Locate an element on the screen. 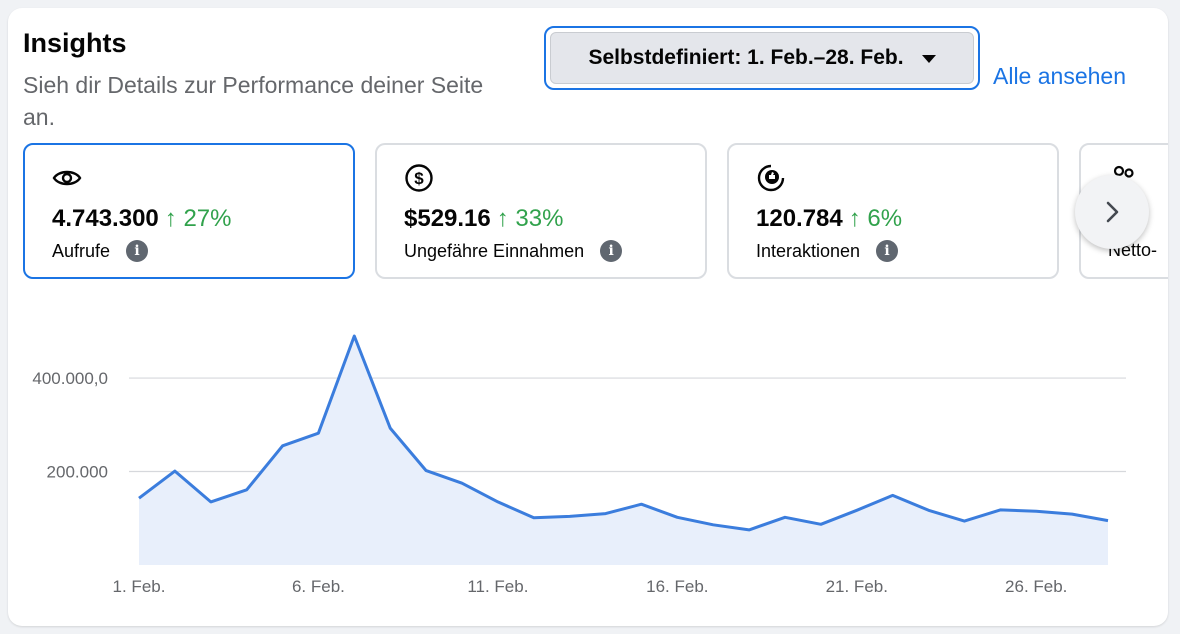 The width and height of the screenshot is (1180, 634). next-metrics-button is located at coordinates (1112, 212).